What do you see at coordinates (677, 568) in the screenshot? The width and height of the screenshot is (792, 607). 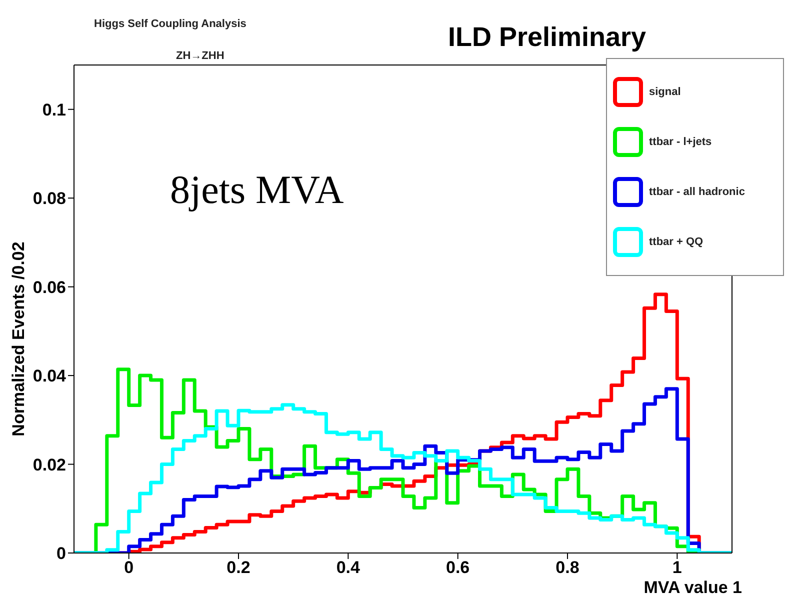 I see `x-tick-label: 1` at bounding box center [677, 568].